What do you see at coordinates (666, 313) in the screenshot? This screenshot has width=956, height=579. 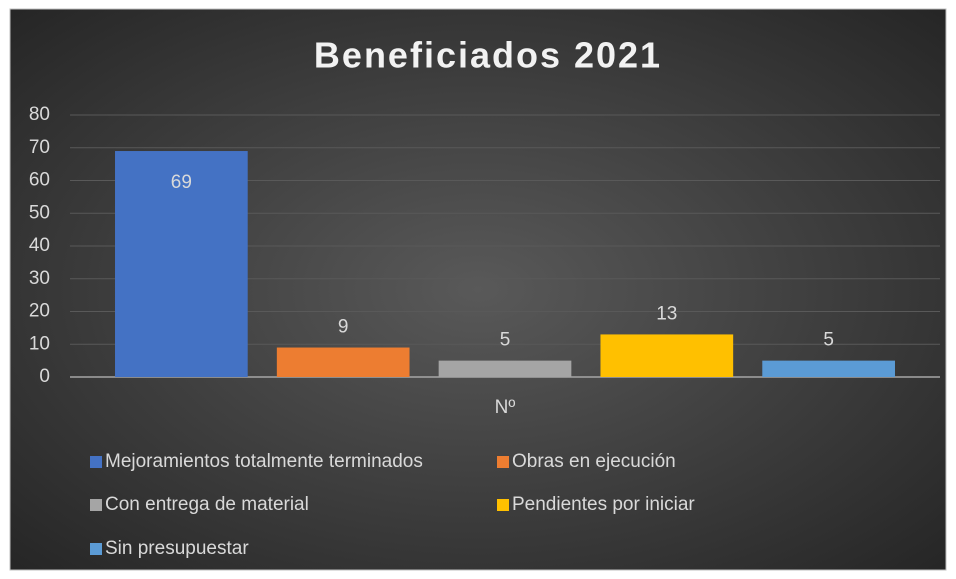 I see `data-label: 13` at bounding box center [666, 313].